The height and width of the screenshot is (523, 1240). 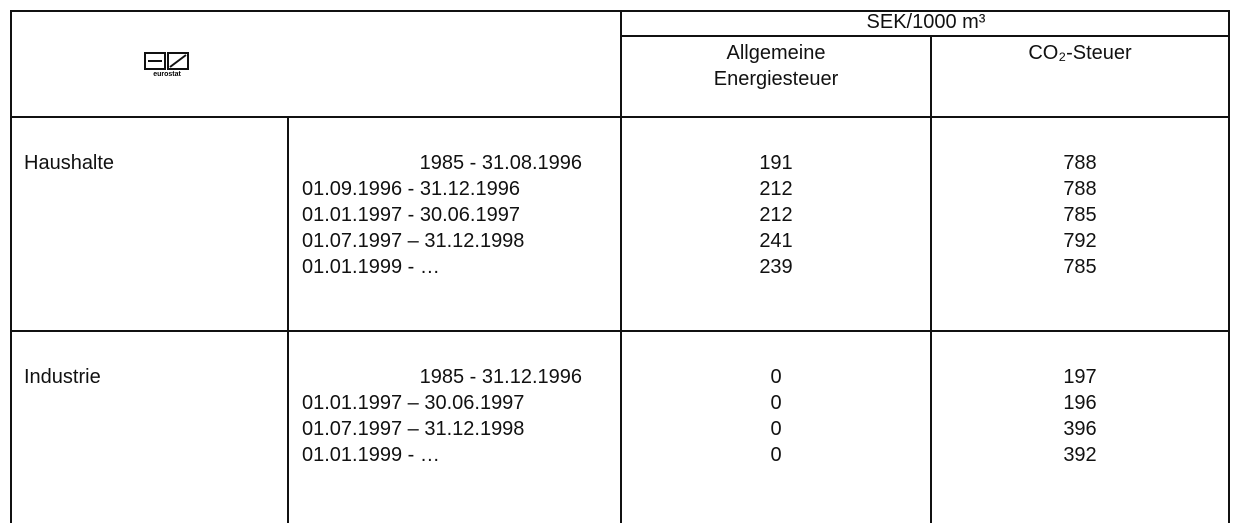 What do you see at coordinates (411, 215) in the screenshot?
I see `period: 01.01.1997 - 30.06.1997` at bounding box center [411, 215].